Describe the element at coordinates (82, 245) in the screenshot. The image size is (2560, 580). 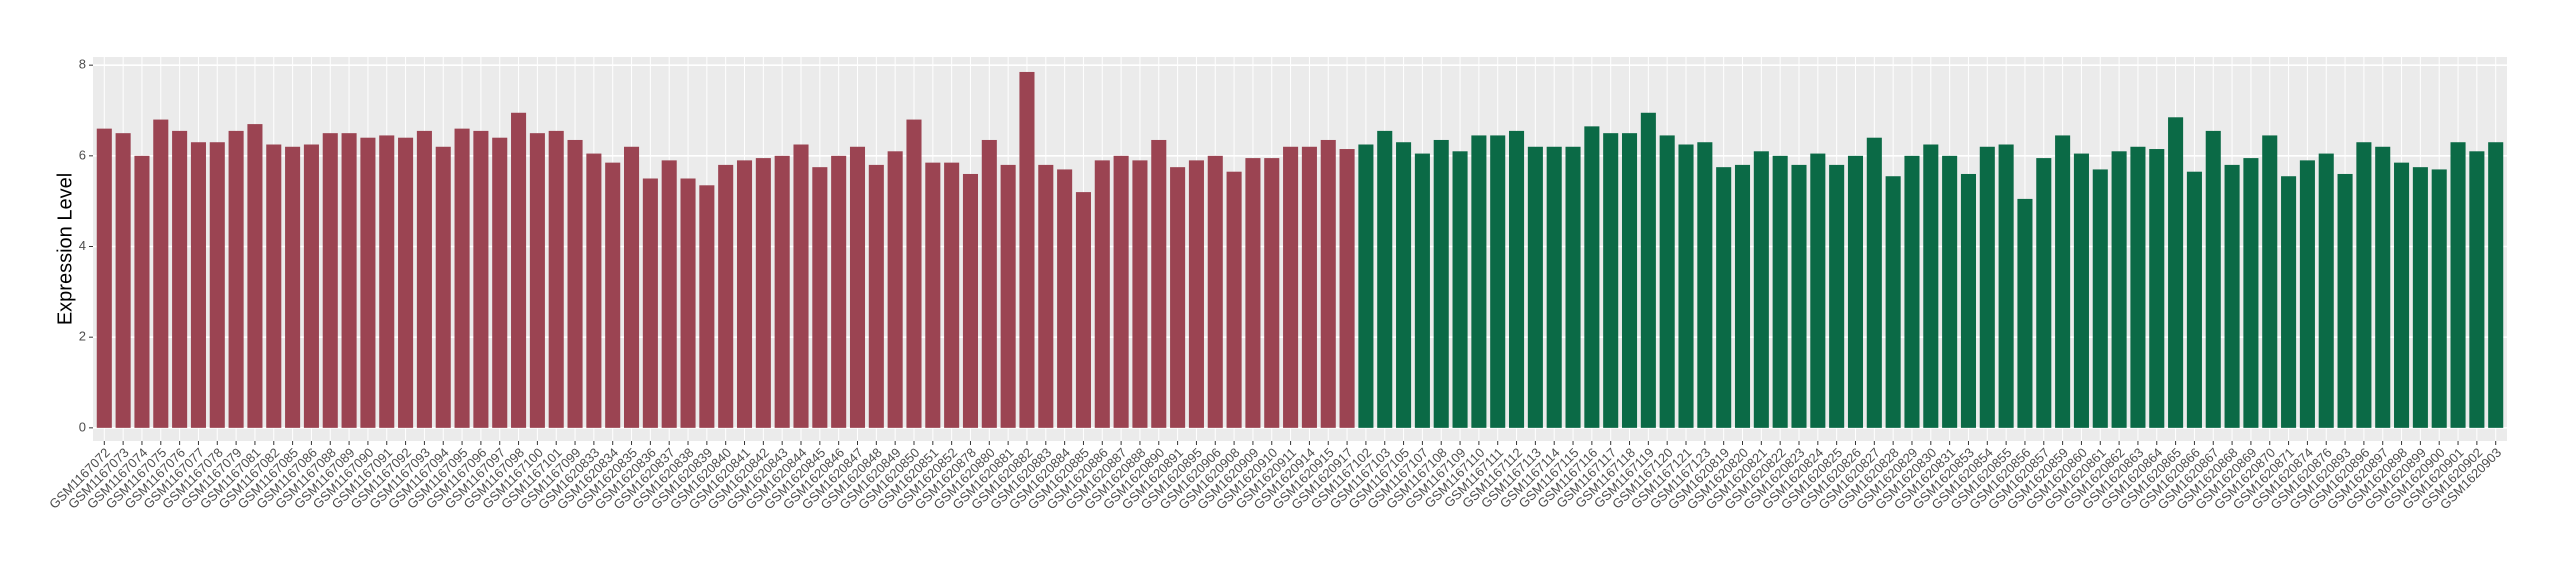
I see `y-tick-label: 4` at that location.